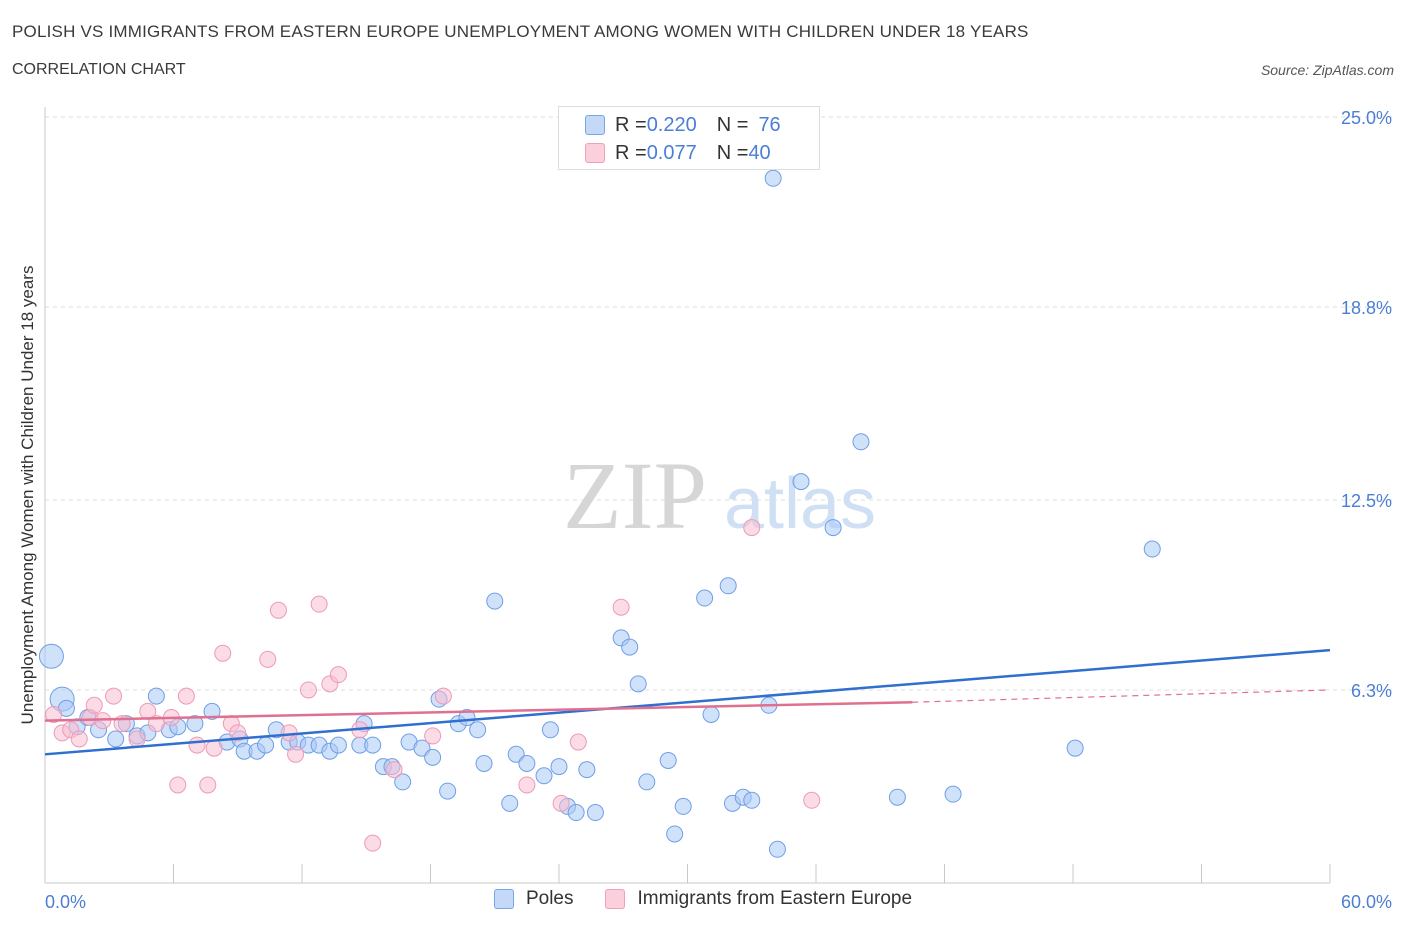  I want to click on legend-row-immigrants: R = 0.077 N = 40, so click(678, 153).